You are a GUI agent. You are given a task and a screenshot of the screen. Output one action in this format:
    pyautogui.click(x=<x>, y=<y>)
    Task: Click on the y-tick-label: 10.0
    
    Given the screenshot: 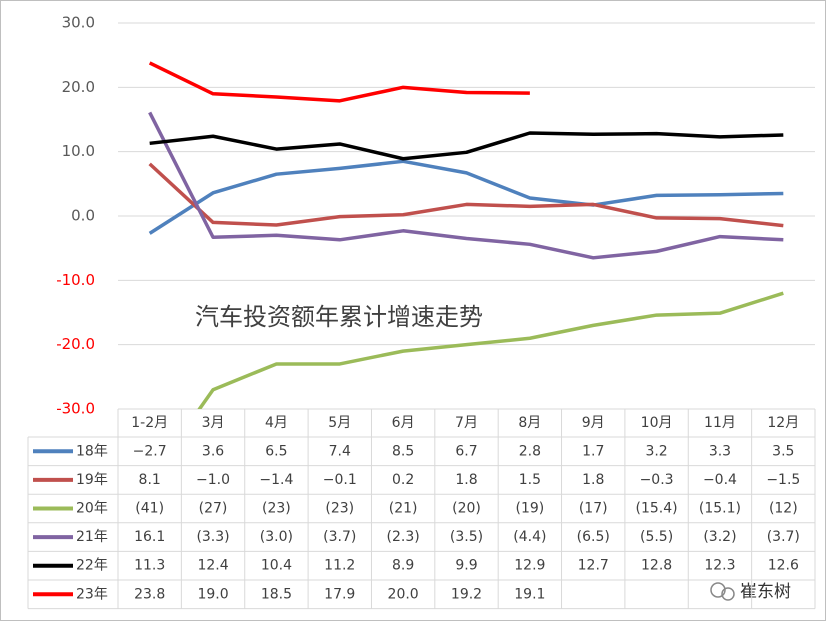 What is the action you would take?
    pyautogui.click(x=78, y=151)
    